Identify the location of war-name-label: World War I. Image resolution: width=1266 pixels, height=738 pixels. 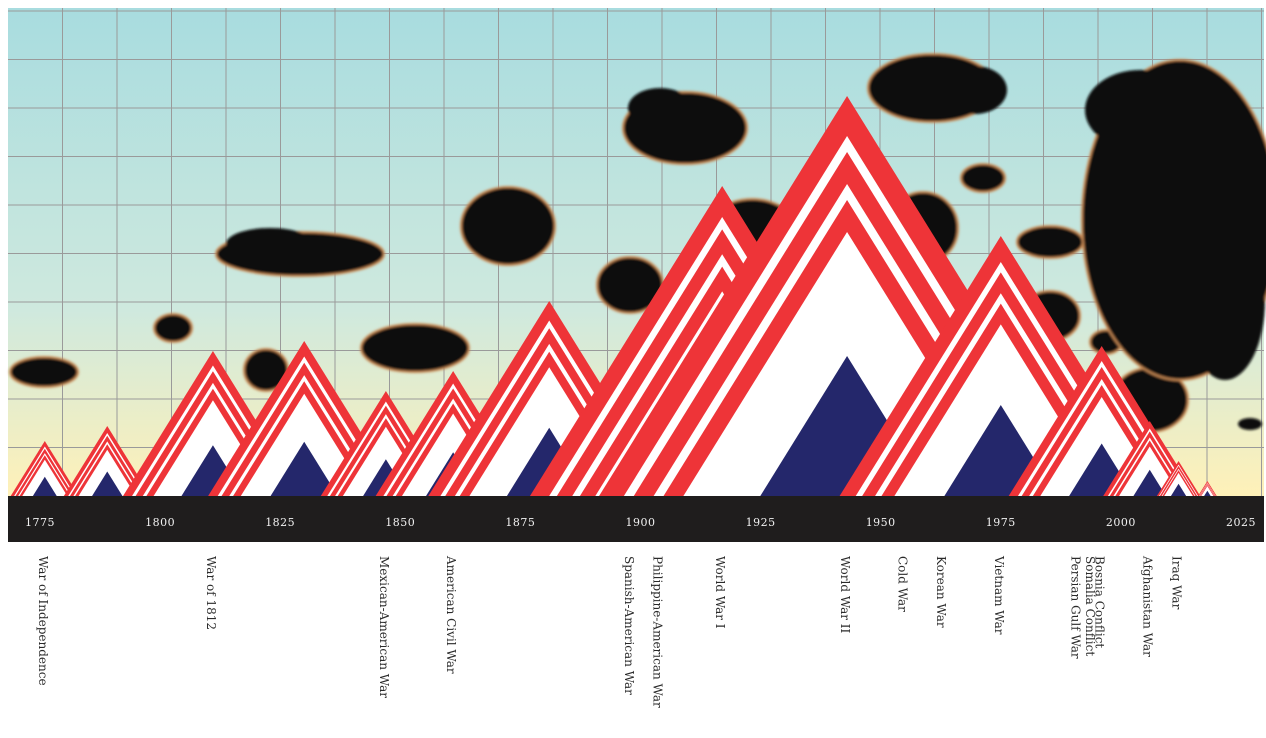
(720, 592).